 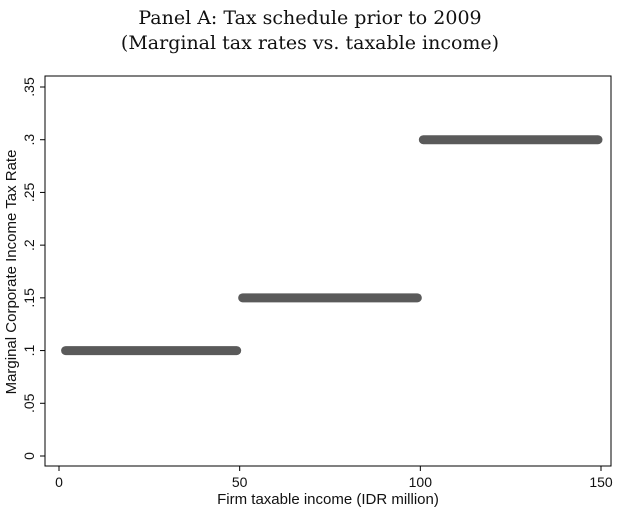 What do you see at coordinates (29, 456) in the screenshot?
I see `y-tick-label: 0` at bounding box center [29, 456].